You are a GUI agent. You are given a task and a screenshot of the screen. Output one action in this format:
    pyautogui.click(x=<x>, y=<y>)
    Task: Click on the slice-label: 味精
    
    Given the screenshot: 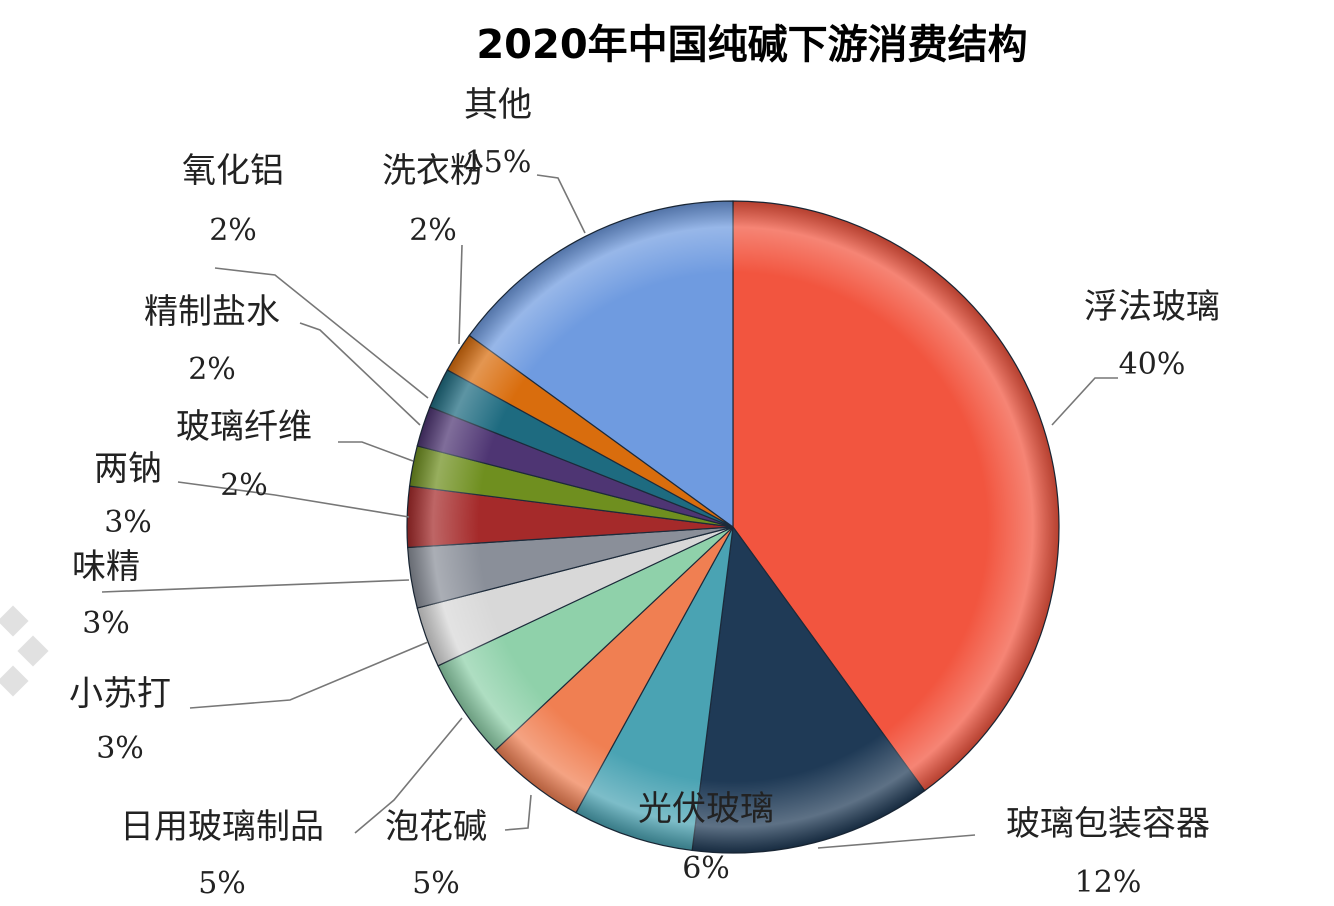 What is the action you would take?
    pyautogui.click(x=106, y=567)
    